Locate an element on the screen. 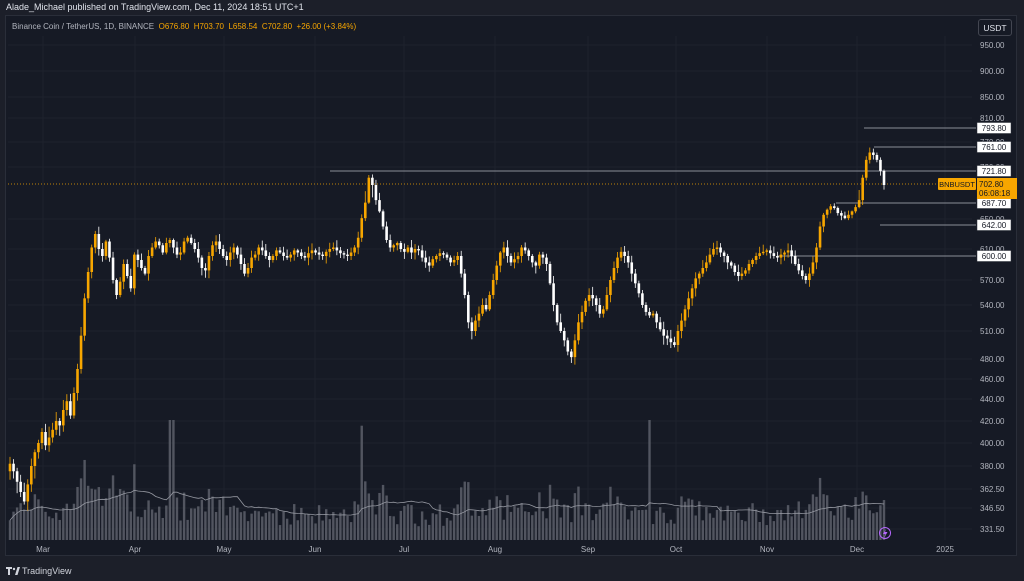 The image size is (1024, 581). tradingview-logo-icon is located at coordinates (13, 571).